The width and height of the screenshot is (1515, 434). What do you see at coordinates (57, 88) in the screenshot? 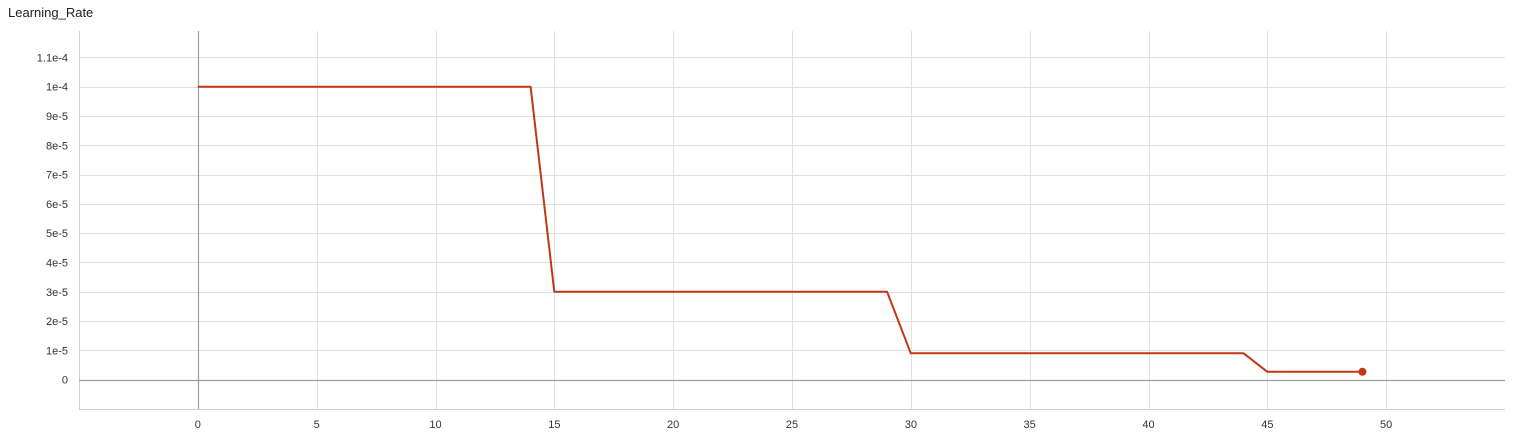
I see `y-tick-label: 1e-4` at bounding box center [57, 88].